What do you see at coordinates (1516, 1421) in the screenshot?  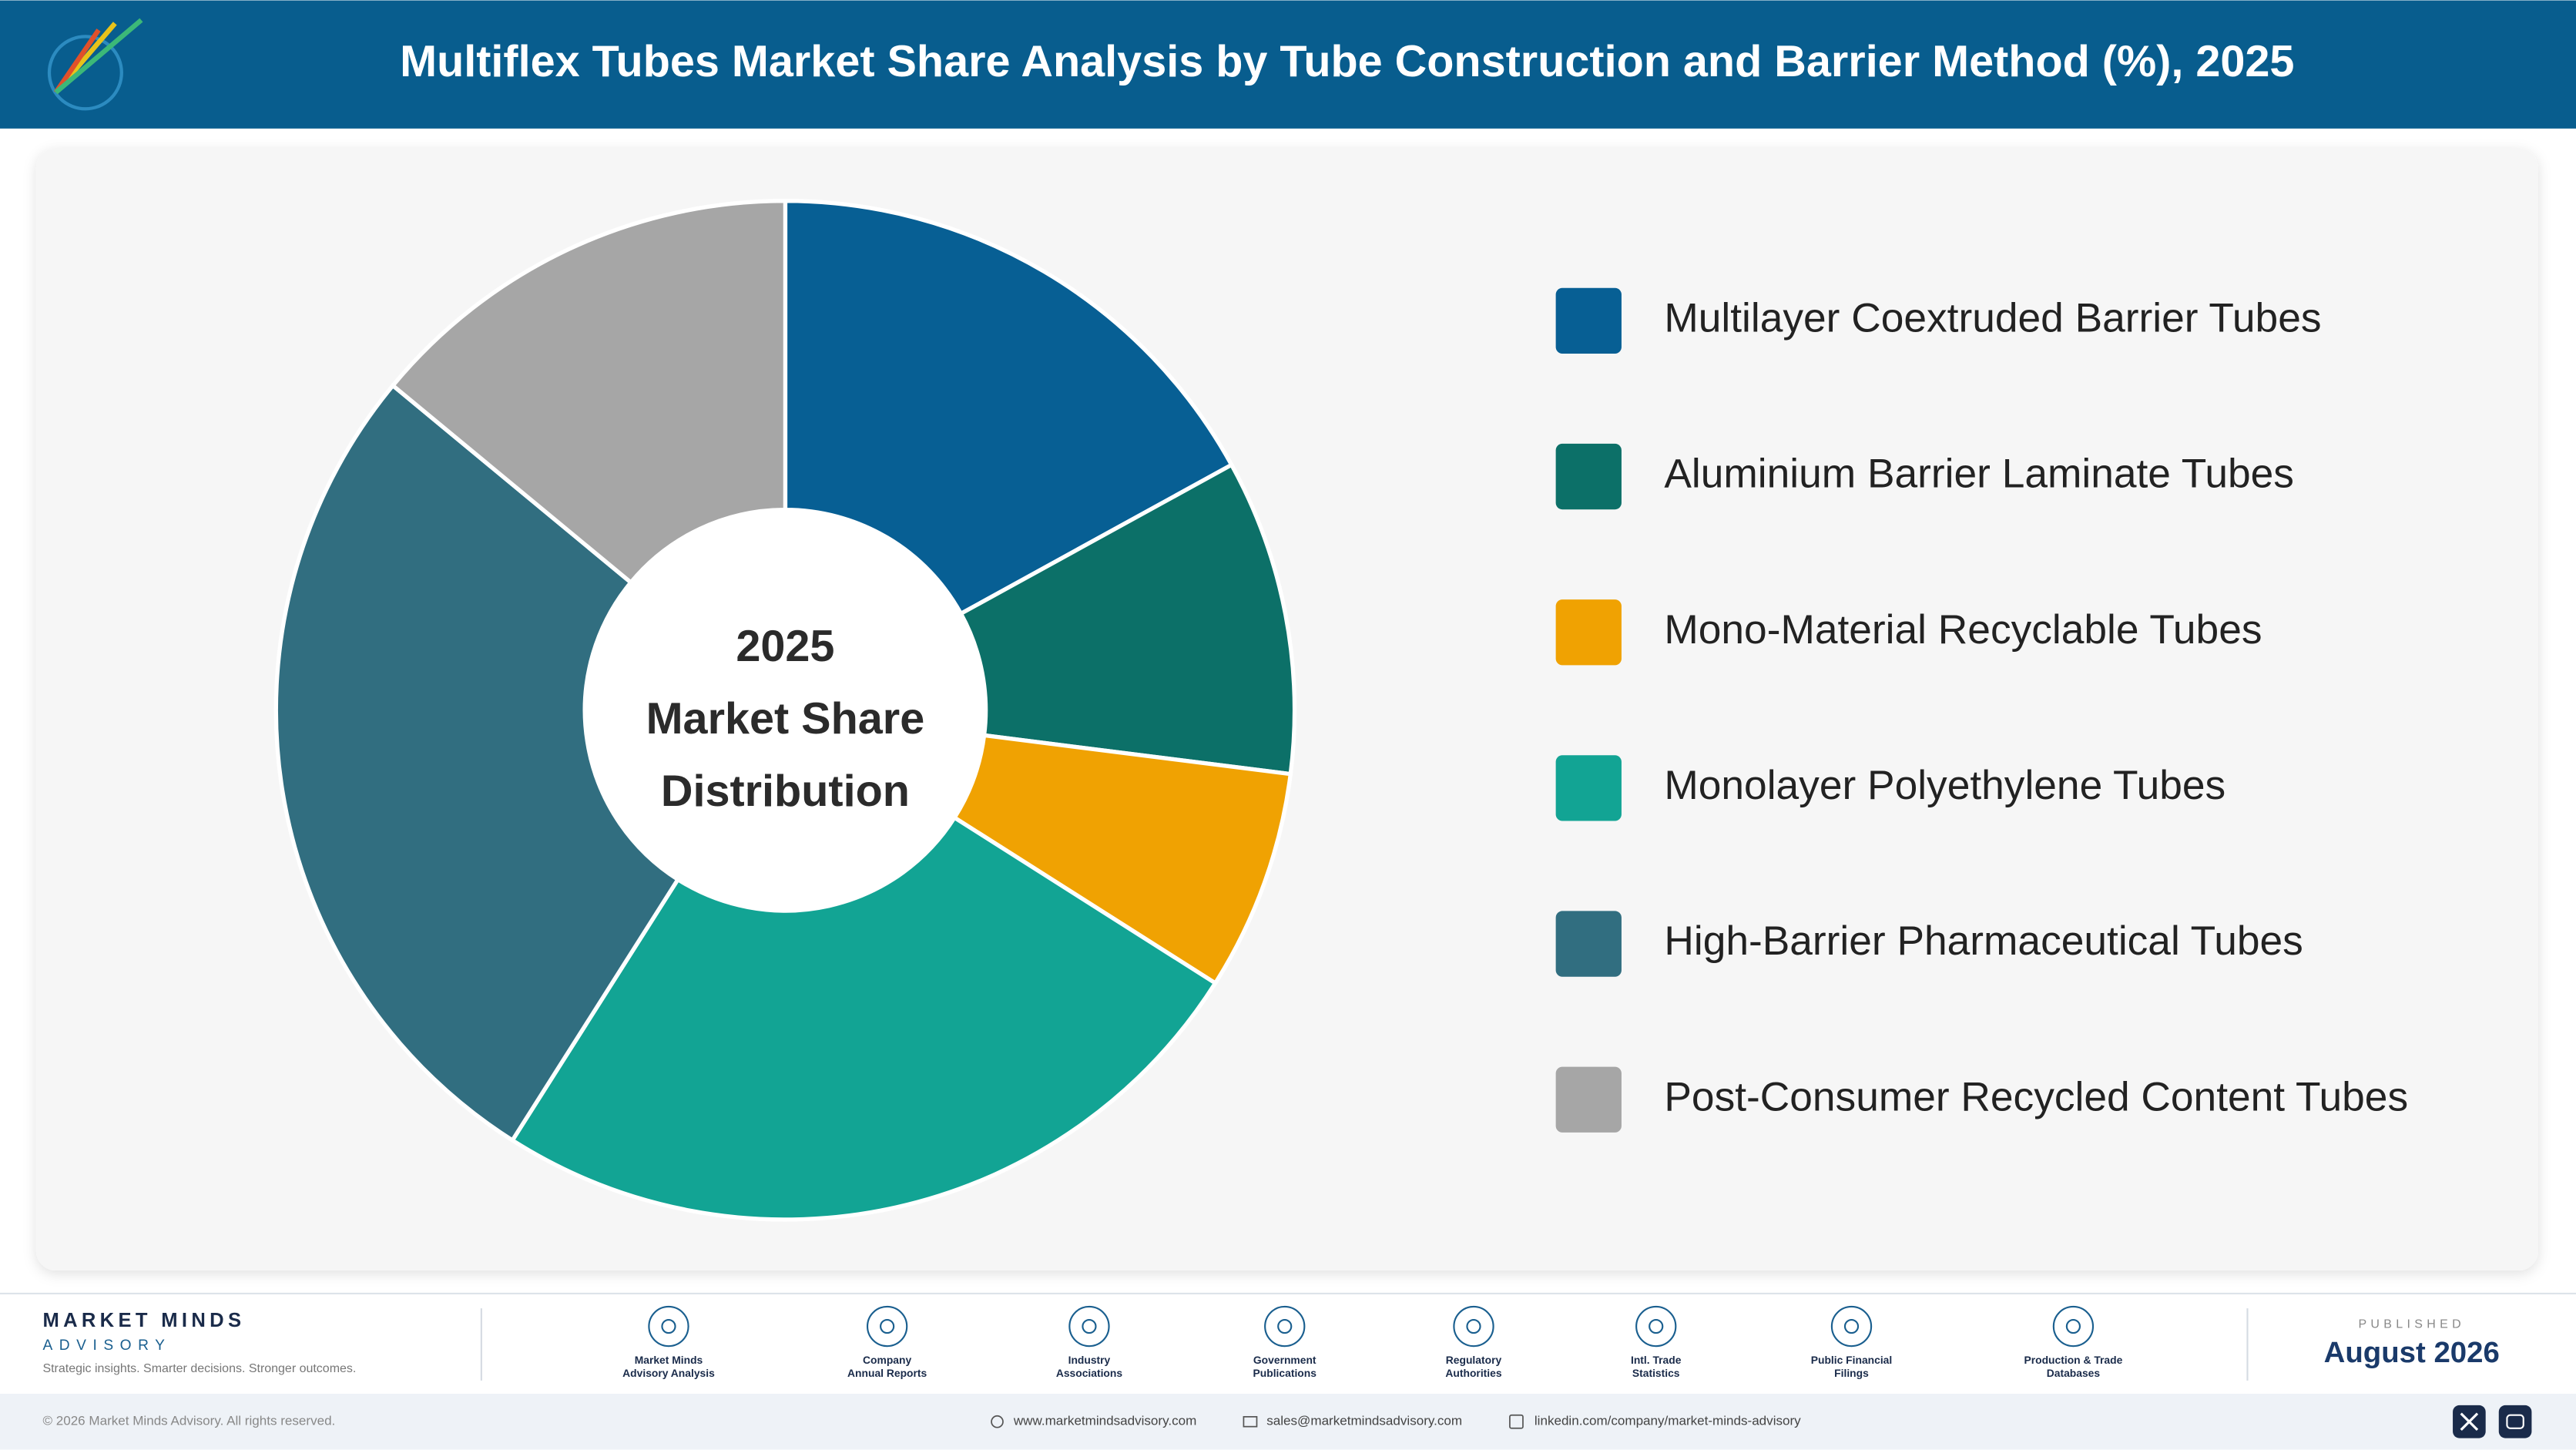 I see `linkedin-icon` at bounding box center [1516, 1421].